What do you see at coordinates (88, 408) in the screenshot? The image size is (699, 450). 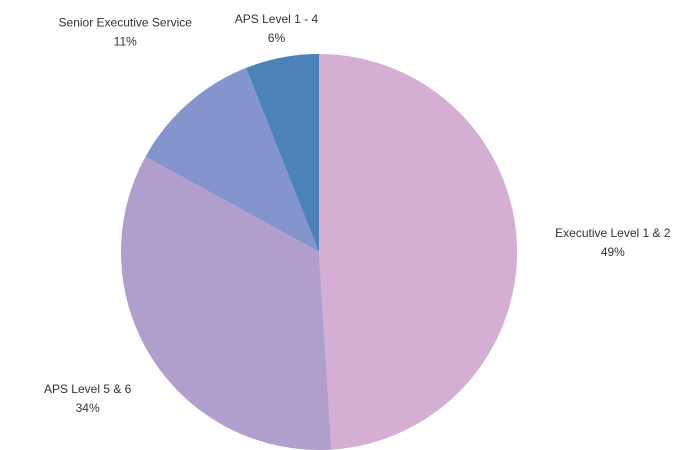 I see `slice-value-label: 34%` at bounding box center [88, 408].